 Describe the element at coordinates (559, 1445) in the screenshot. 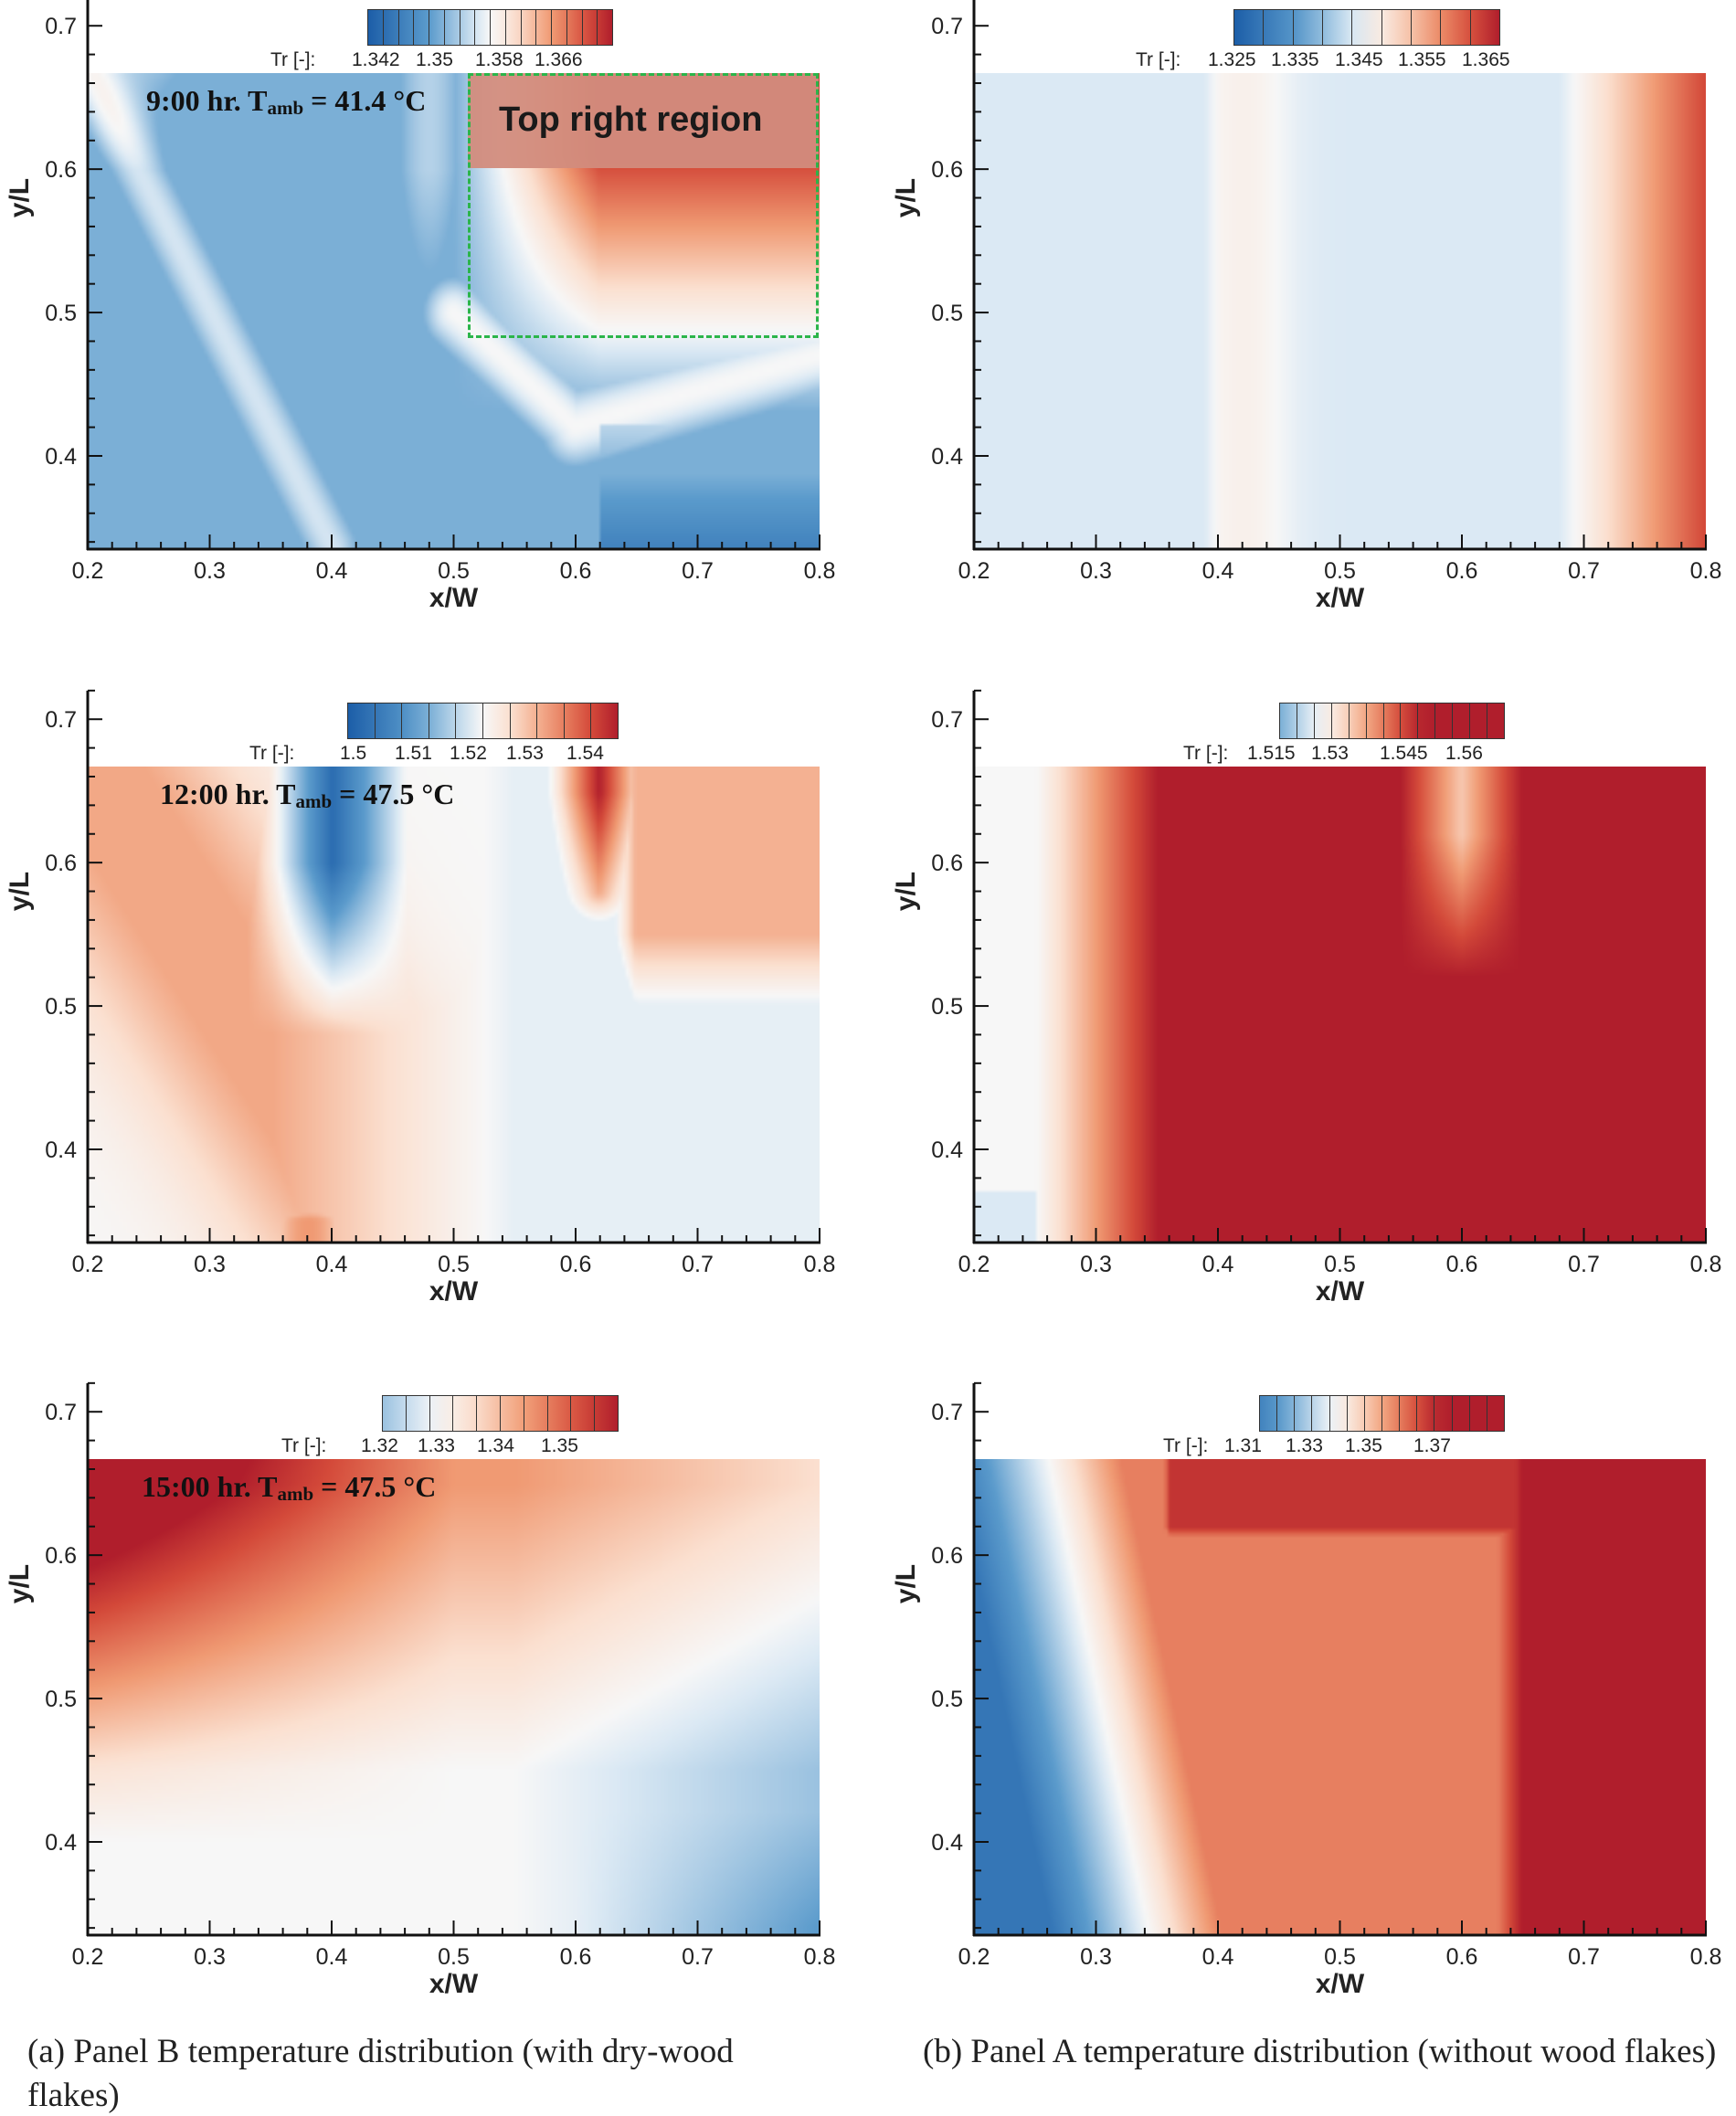

I see `colorbar-tick-label: 1.35` at that location.